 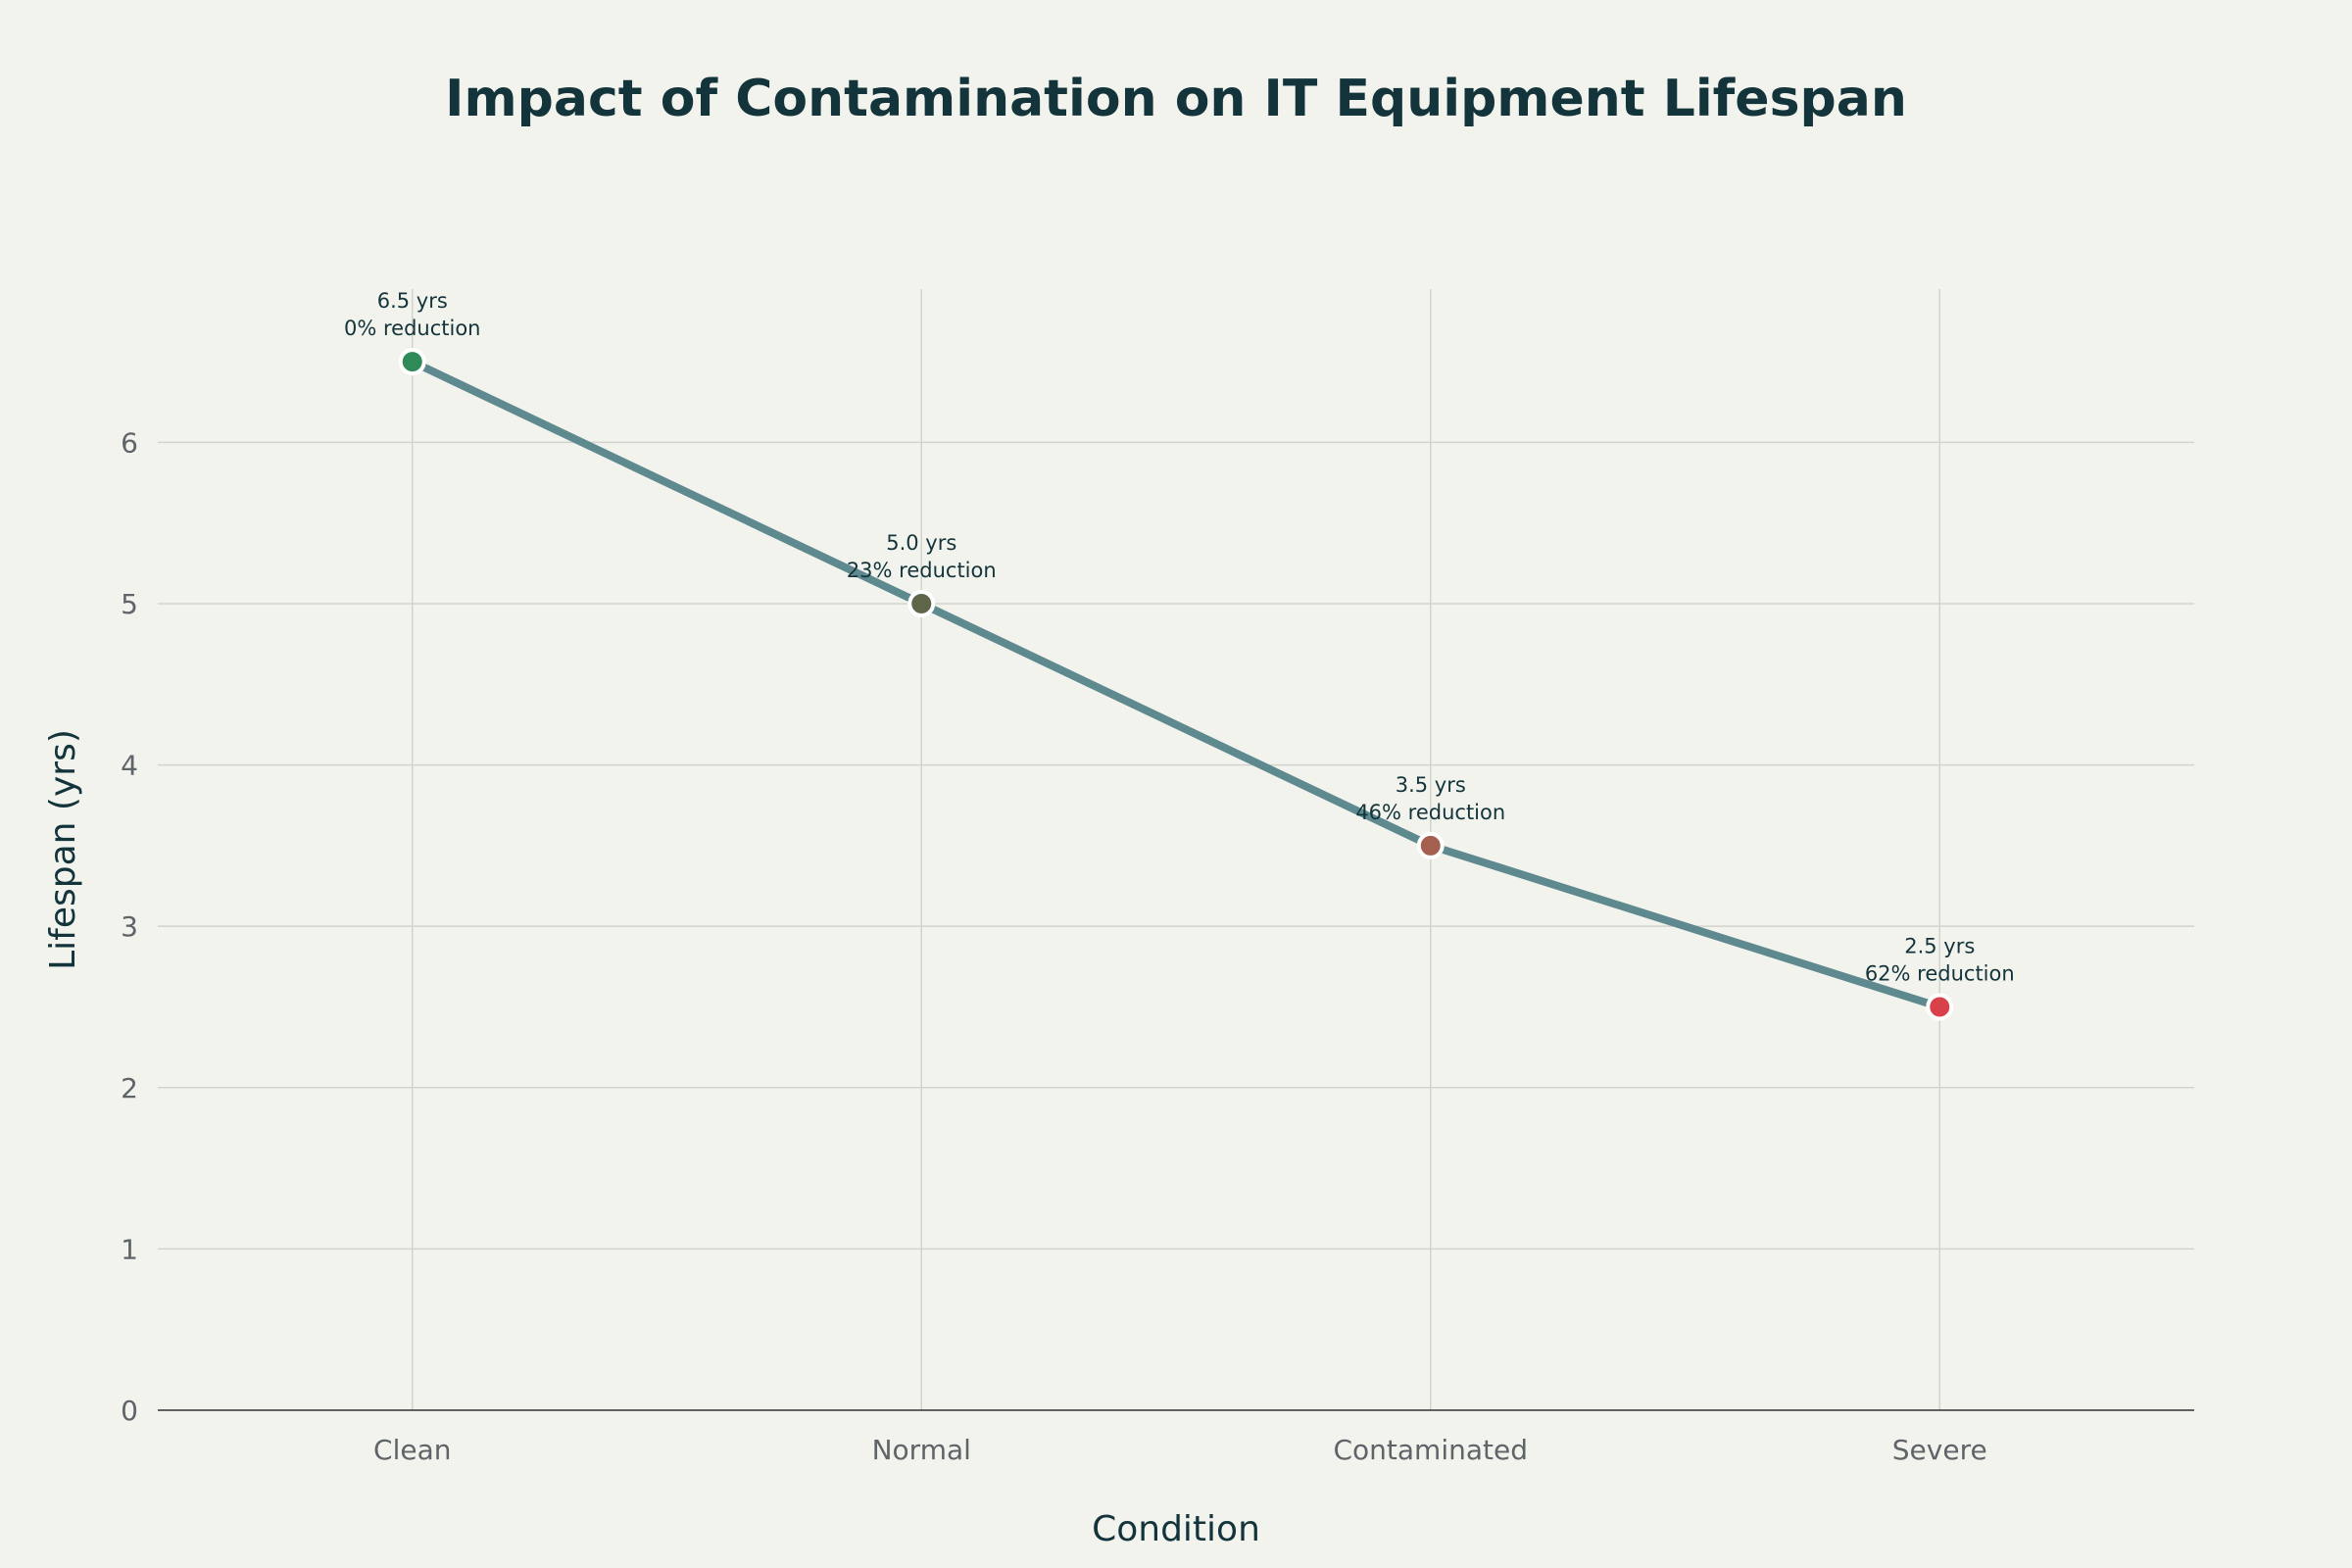 What do you see at coordinates (129, 766) in the screenshot?
I see `y-tick-label: 4` at bounding box center [129, 766].